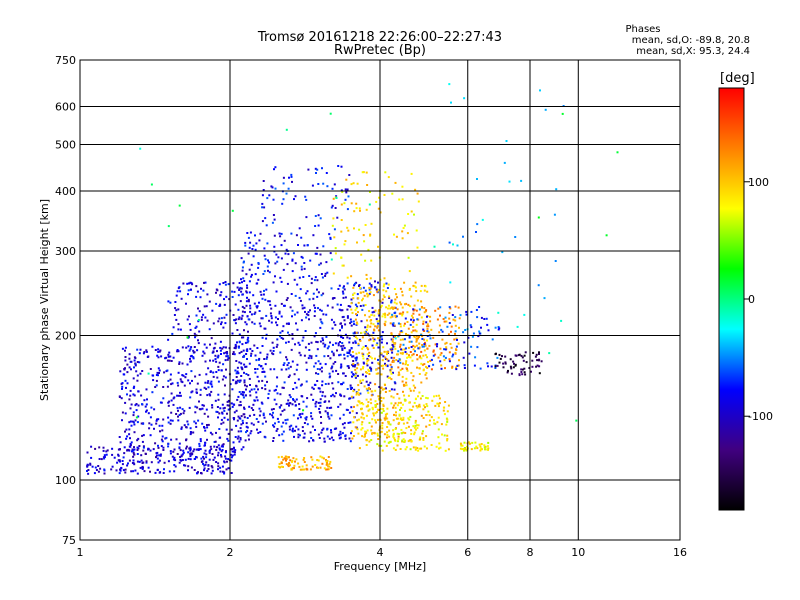 The image size is (800, 600). I want to click on colorbar-label: [deg], so click(737, 78).